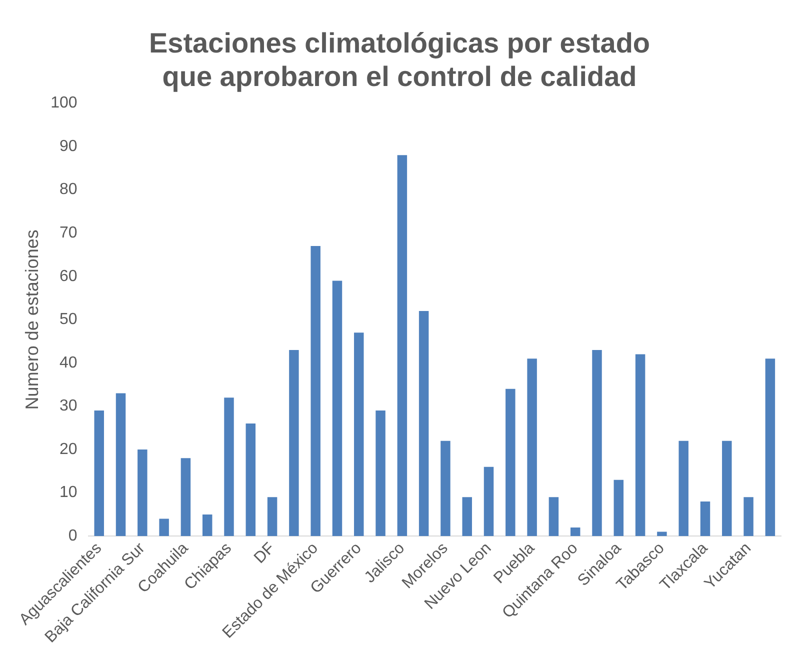  Describe the element at coordinates (69, 449) in the screenshot. I see `y-tick-label: 20` at that location.